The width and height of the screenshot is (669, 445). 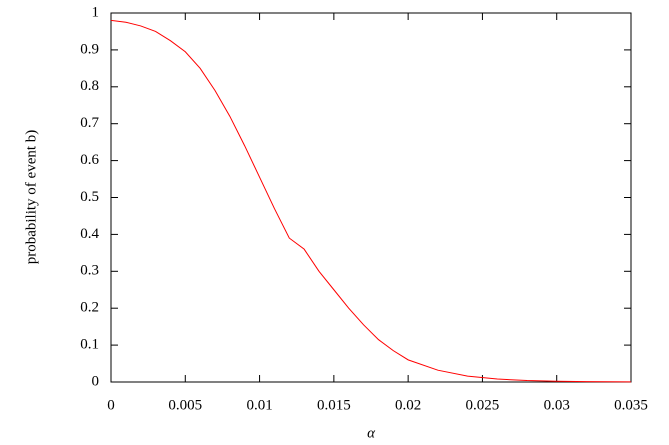 What do you see at coordinates (631, 405) in the screenshot?
I see `x-tick-label: 0.035` at bounding box center [631, 405].